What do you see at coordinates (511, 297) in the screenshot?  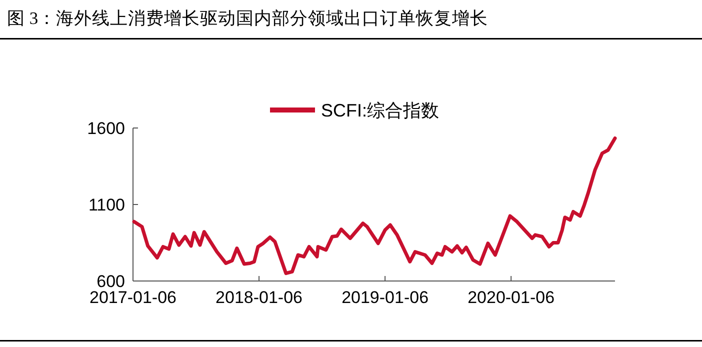 I see `x-tick-label: 2020-01-06` at bounding box center [511, 297].